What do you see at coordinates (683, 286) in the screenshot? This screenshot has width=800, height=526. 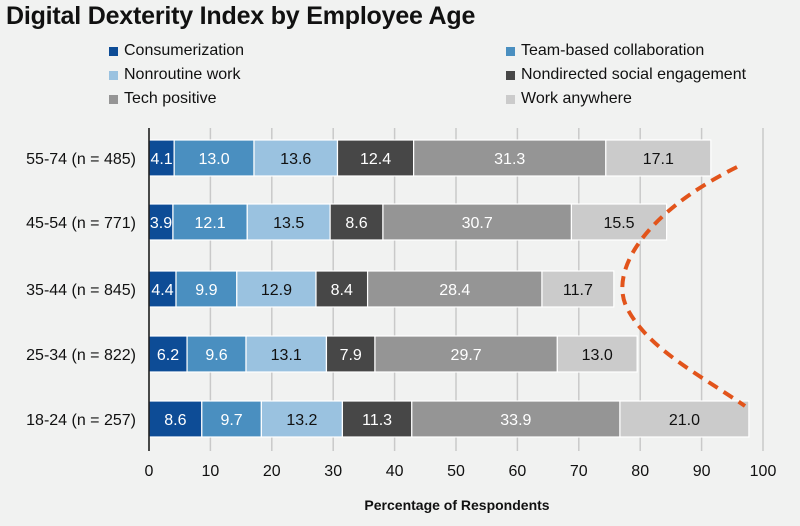 I see `trend-curve-annotation` at bounding box center [683, 286].